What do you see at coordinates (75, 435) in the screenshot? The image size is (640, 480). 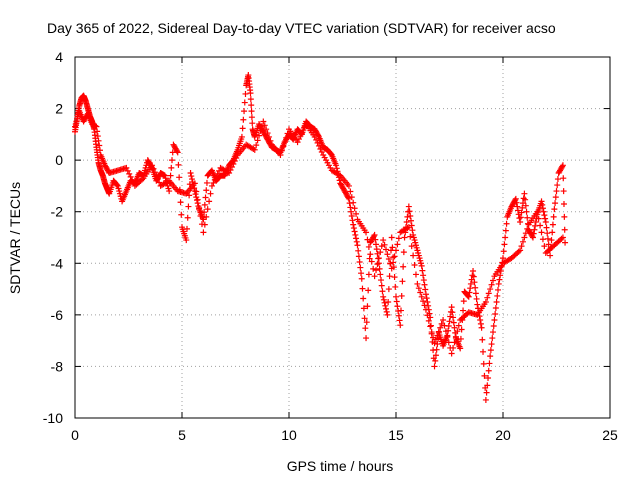 I see `x-tick-label: 0` at bounding box center [75, 435].